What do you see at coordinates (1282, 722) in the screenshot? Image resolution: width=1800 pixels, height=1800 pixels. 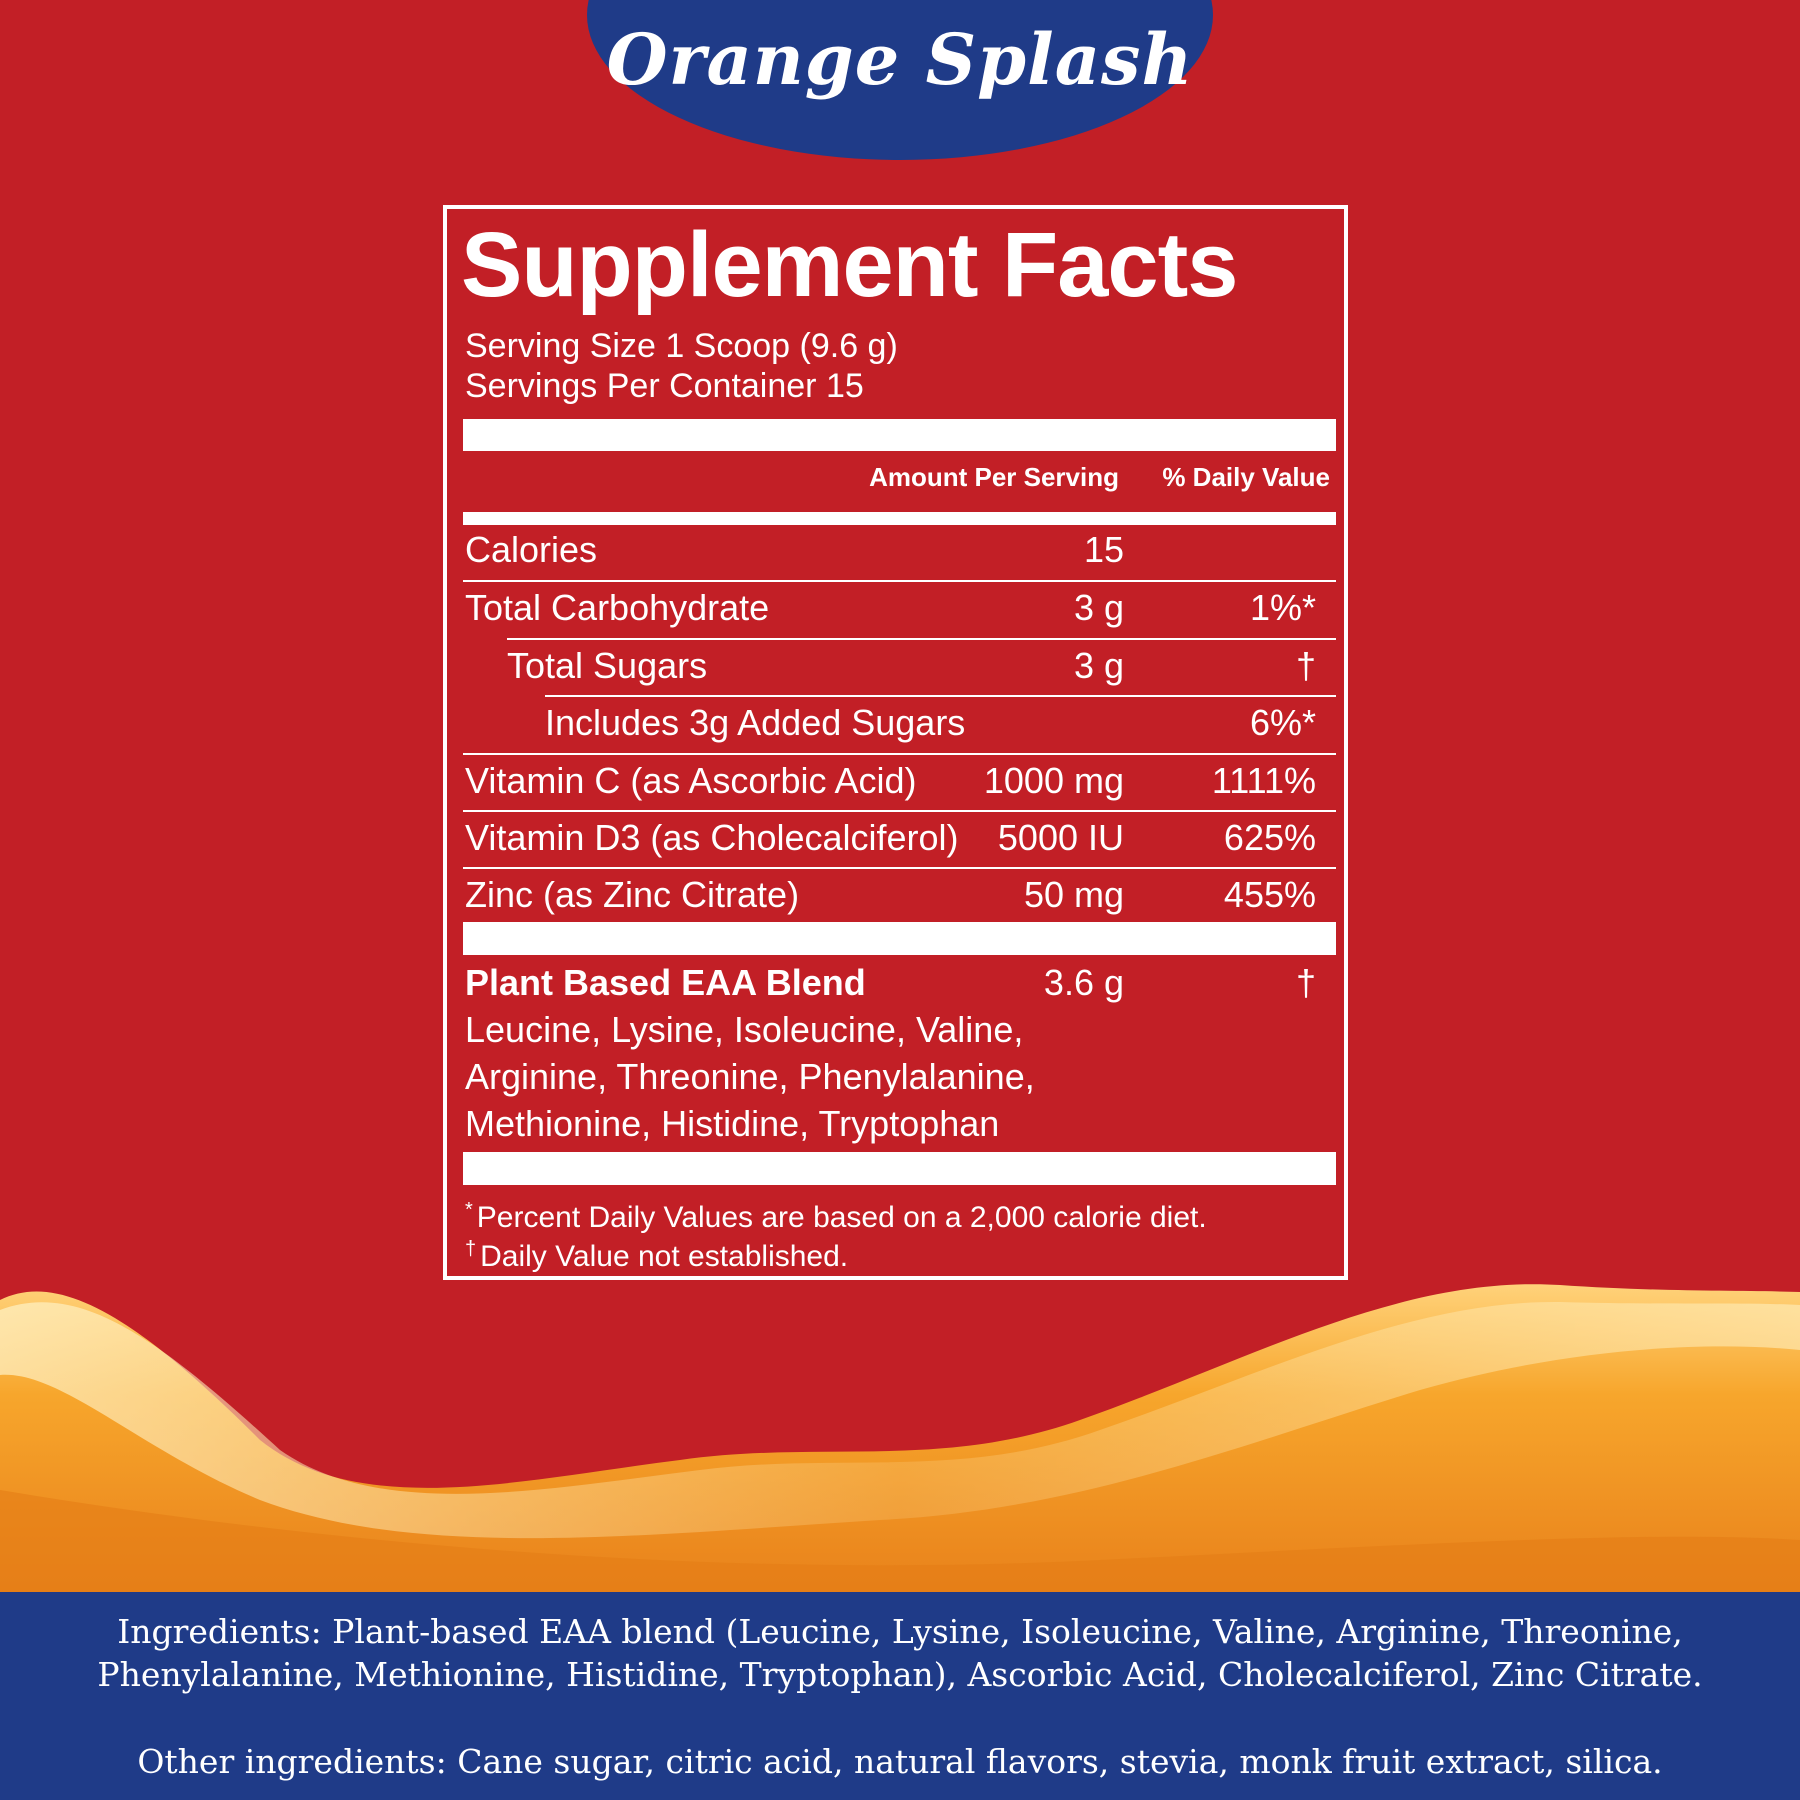 I see `nutrient-dv: 6%*` at bounding box center [1282, 722].